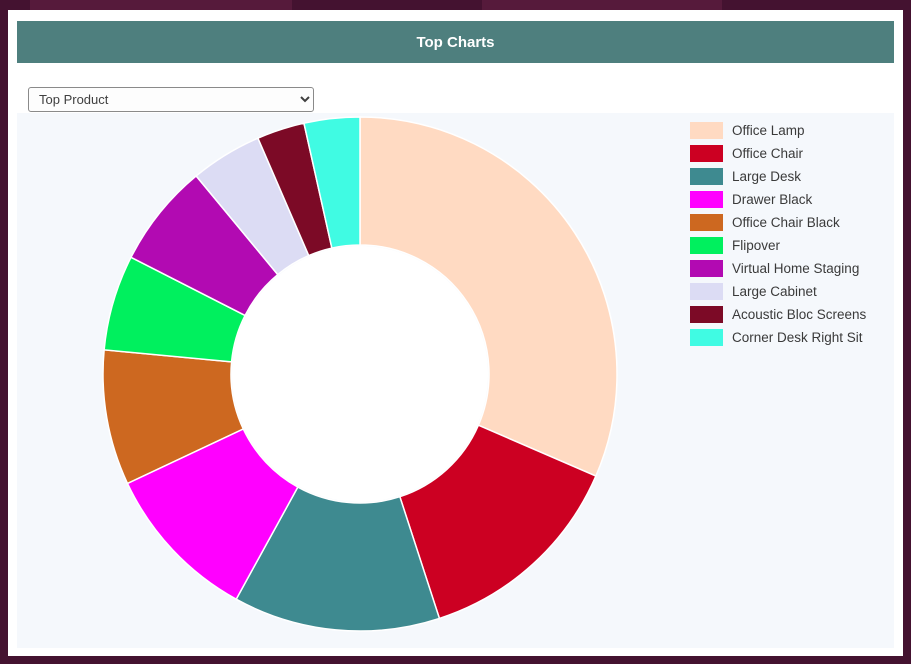 The image size is (911, 664). I want to click on legend-label: Virtual Home Staging, so click(796, 268).